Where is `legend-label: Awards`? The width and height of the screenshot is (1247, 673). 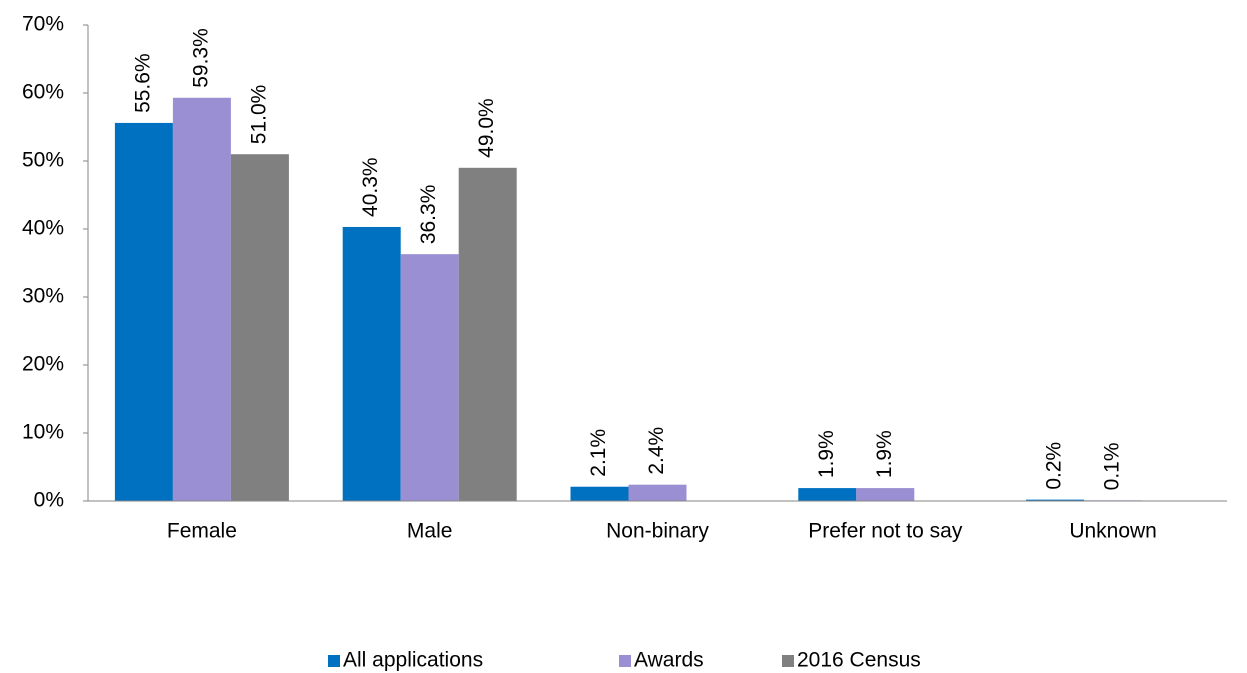
legend-label: Awards is located at coordinates (669, 660).